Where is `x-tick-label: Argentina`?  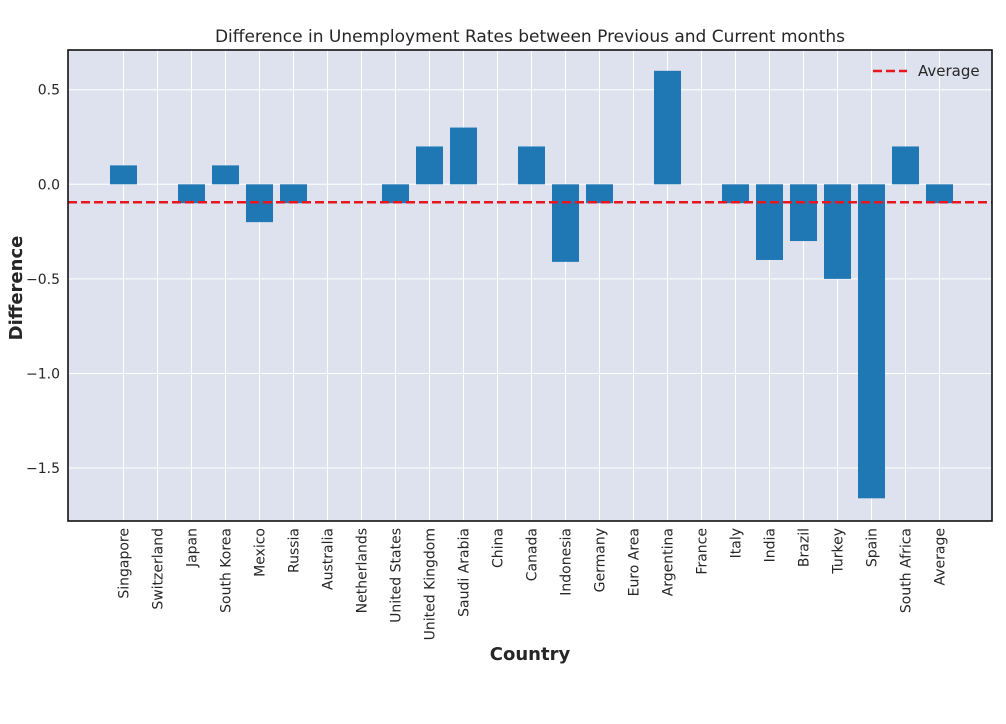 x-tick-label: Argentina is located at coordinates (669, 562).